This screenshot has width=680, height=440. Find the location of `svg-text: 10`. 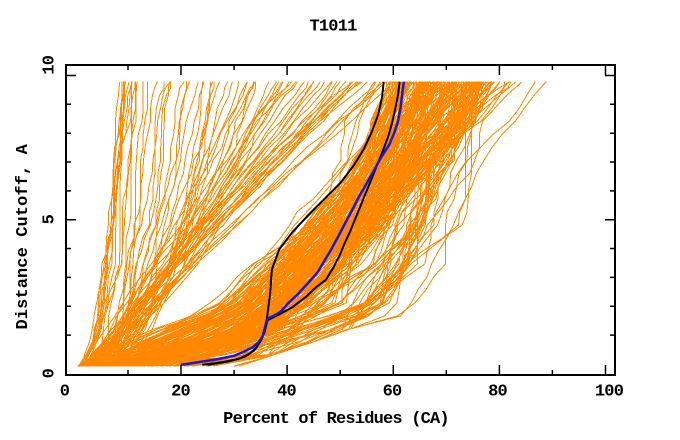

svg-text: 10 is located at coordinates (50, 64).